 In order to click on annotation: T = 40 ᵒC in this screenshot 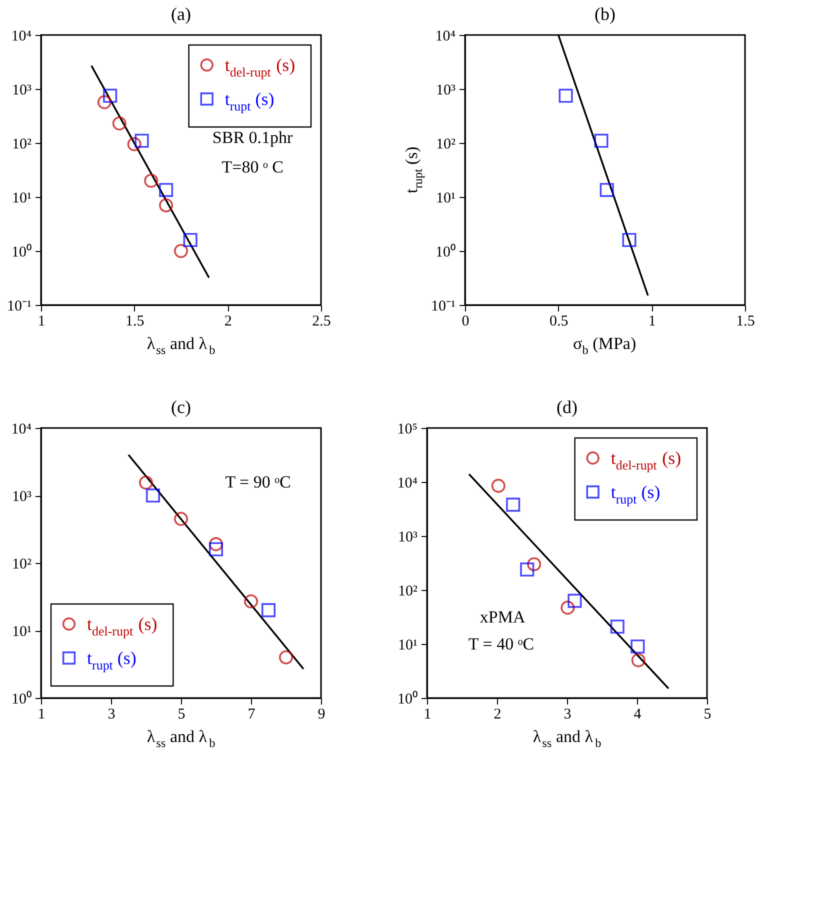, I will do `click(501, 644)`.